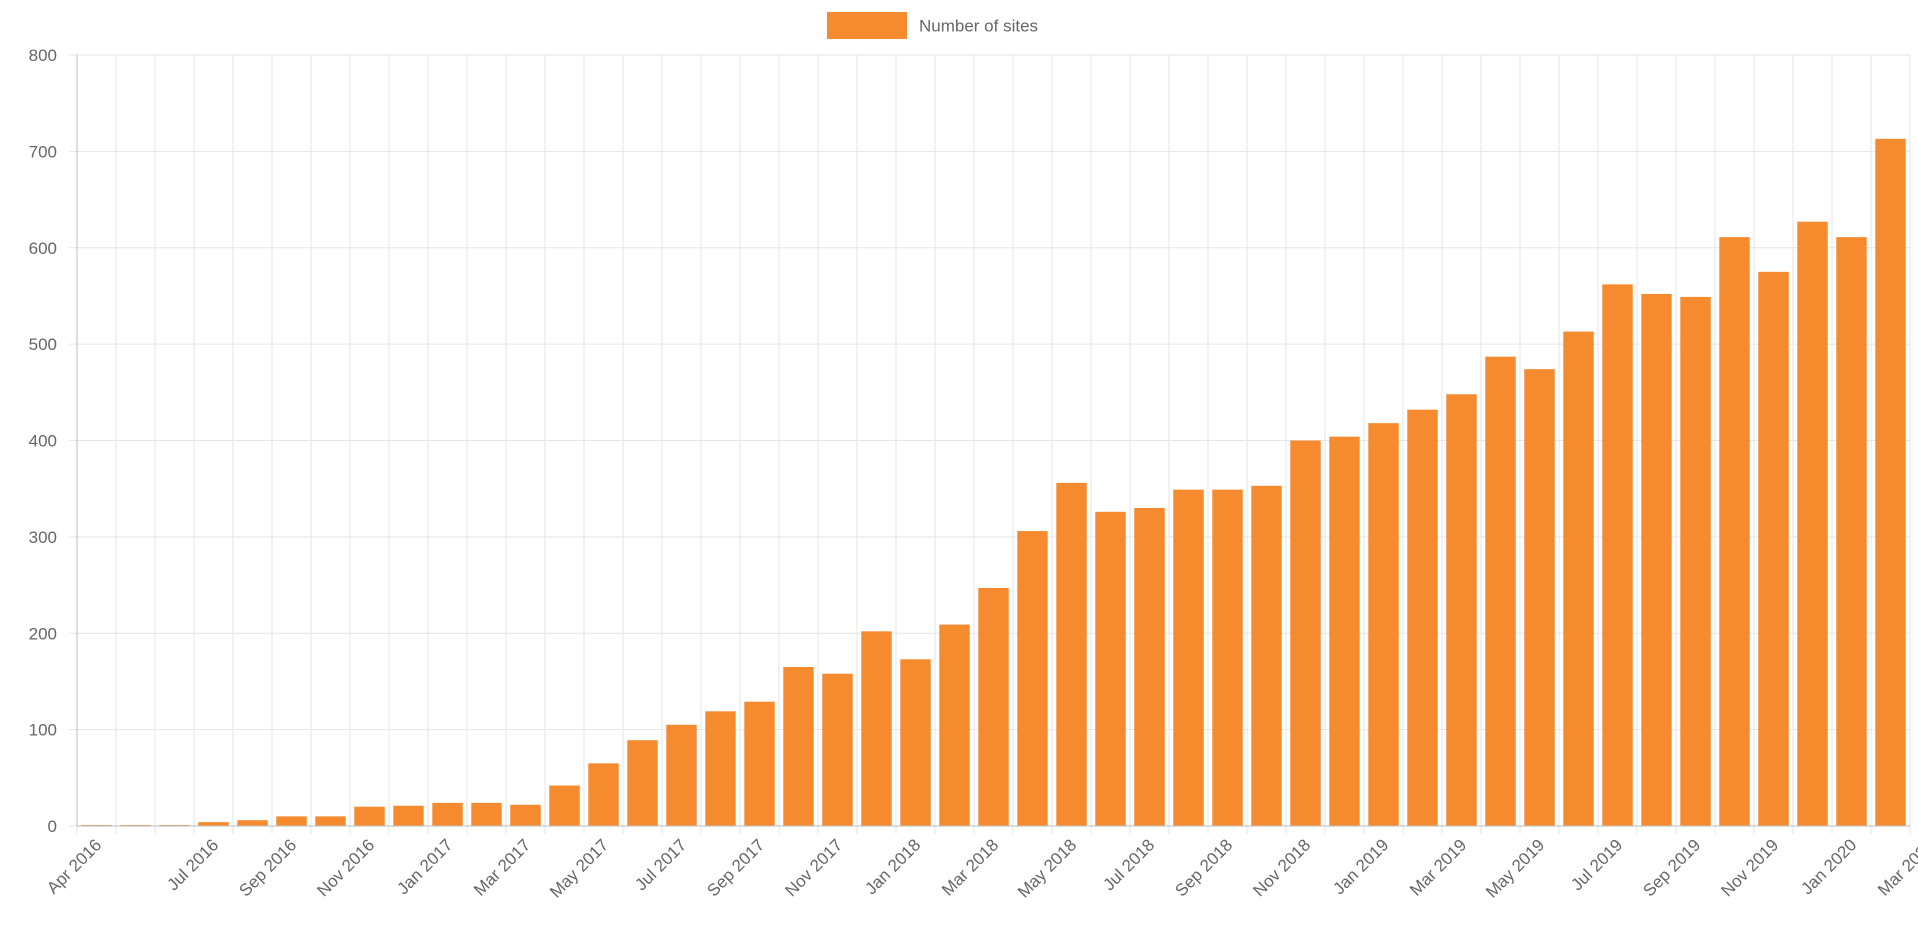 The height and width of the screenshot is (927, 1918). I want to click on bar: Oct 2017: 165, so click(798, 746).